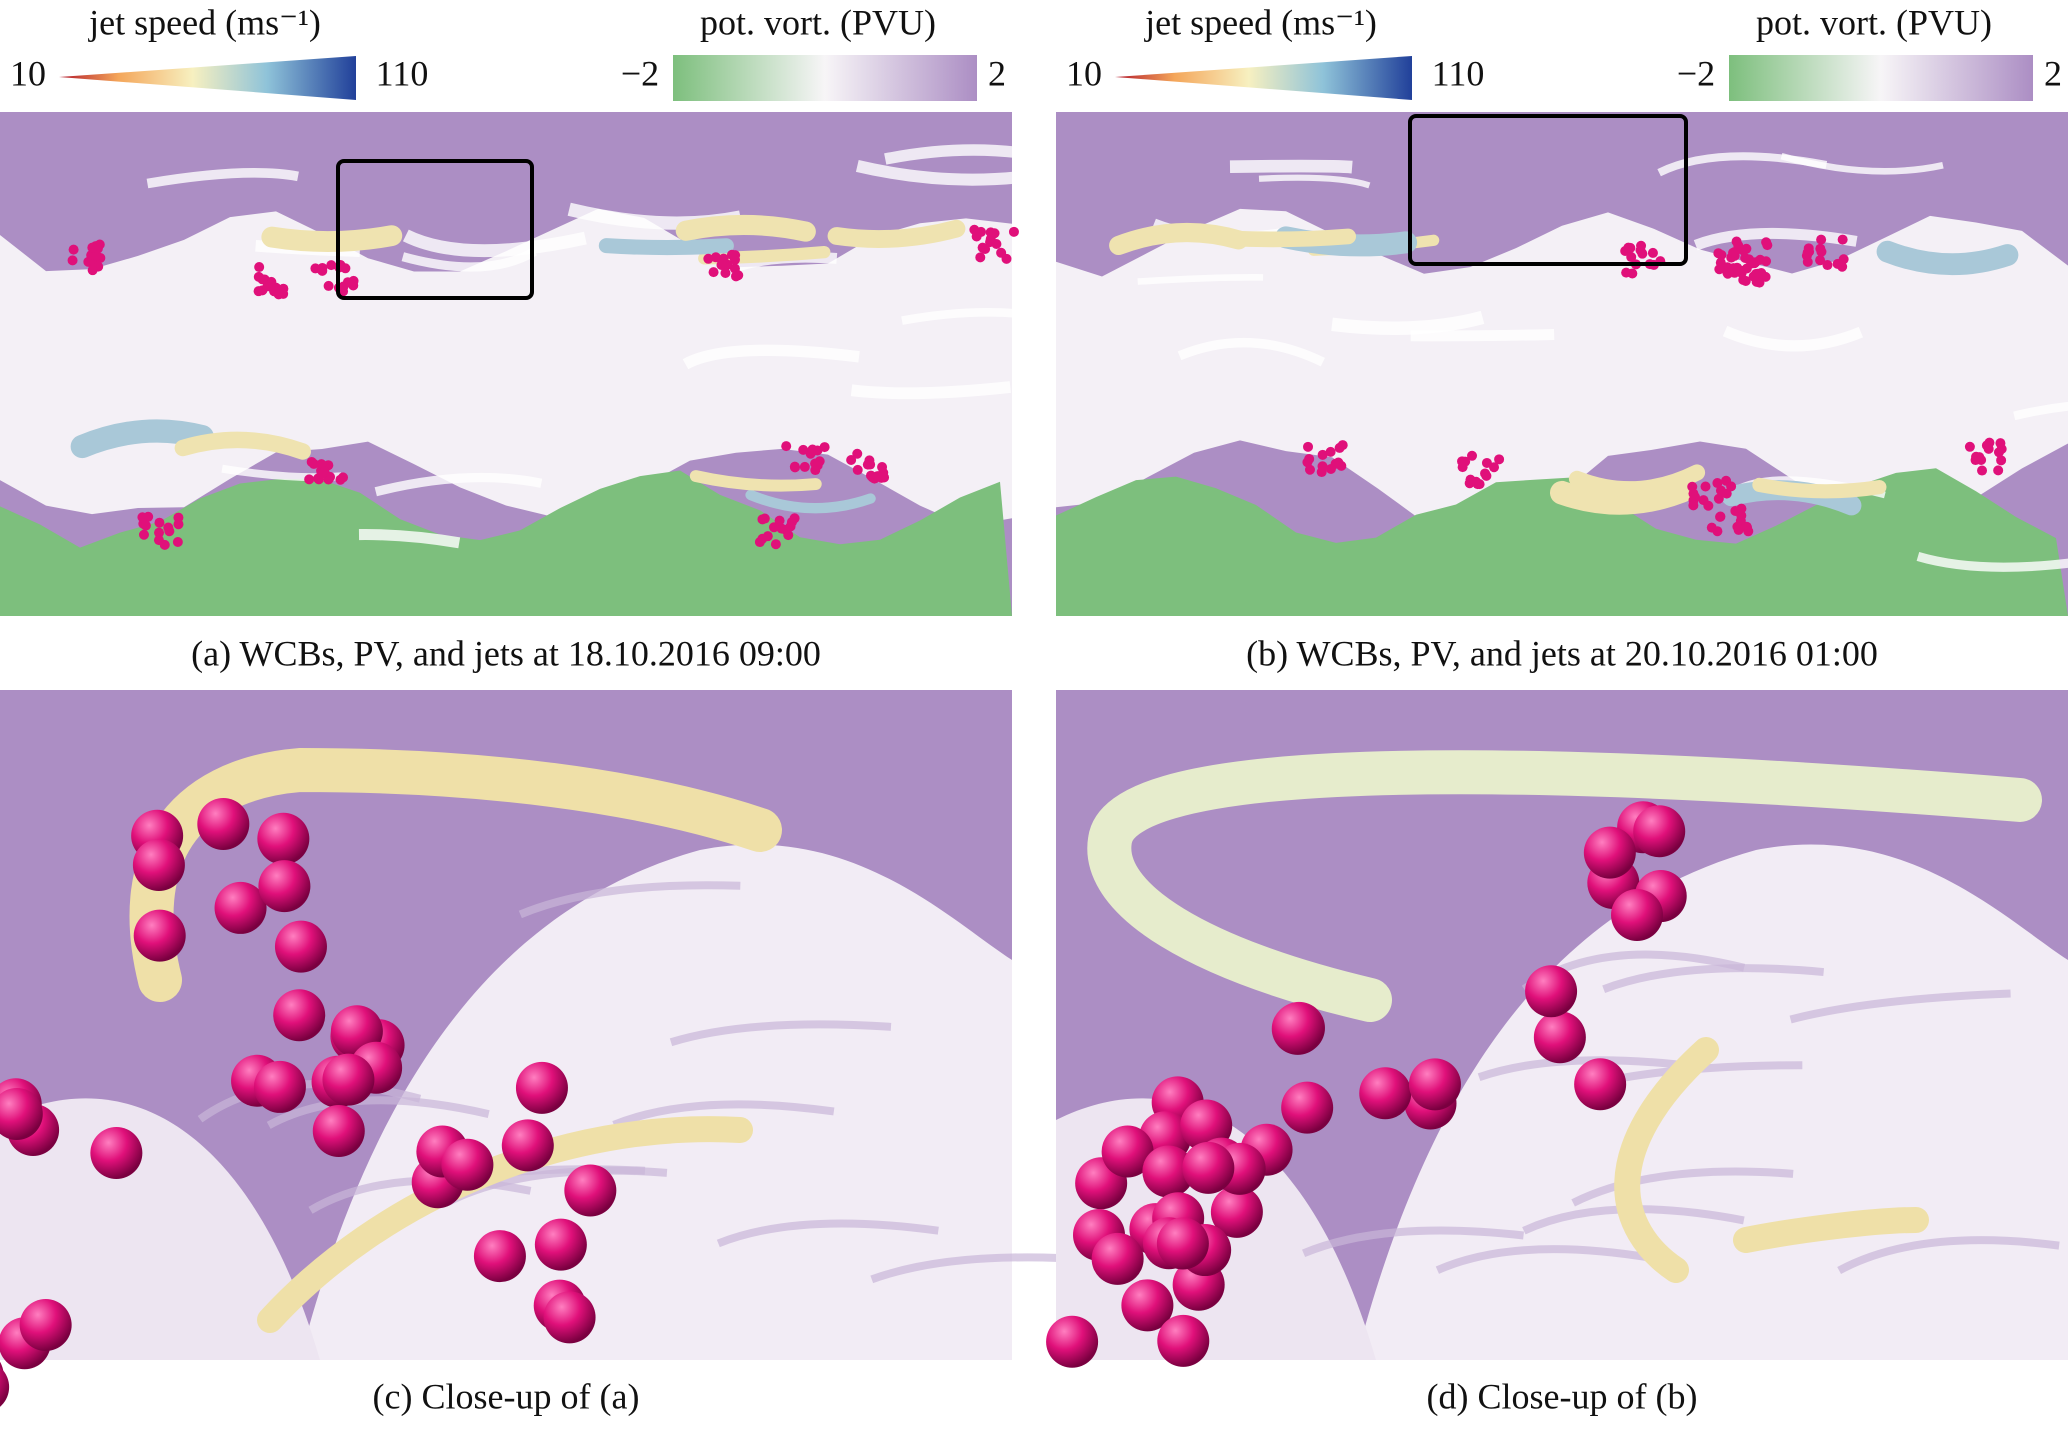 The height and width of the screenshot is (1431, 2069). What do you see at coordinates (997, 73) in the screenshot?
I see `legend-max: 2` at bounding box center [997, 73].